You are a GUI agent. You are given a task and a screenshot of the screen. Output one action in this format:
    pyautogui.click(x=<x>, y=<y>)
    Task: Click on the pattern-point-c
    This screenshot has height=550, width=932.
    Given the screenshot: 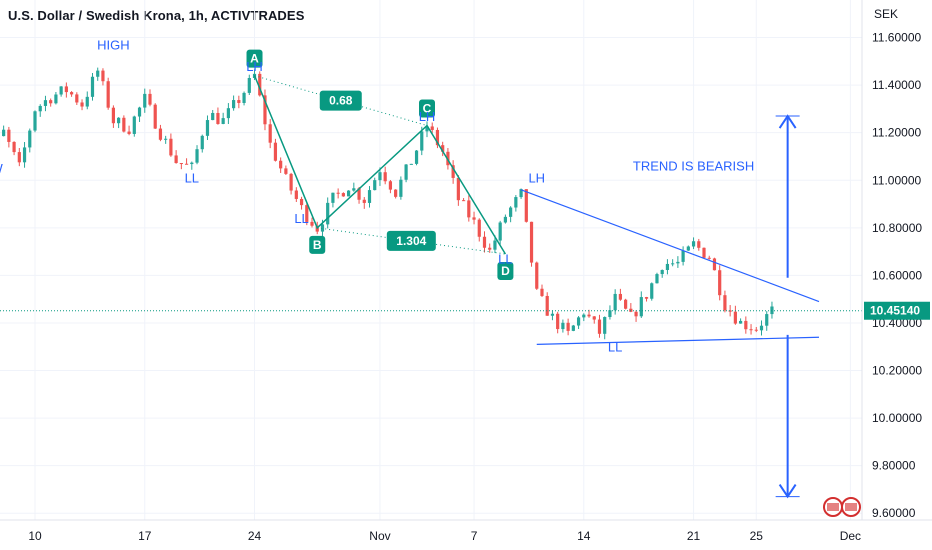 What is the action you would take?
    pyautogui.click(x=427, y=108)
    